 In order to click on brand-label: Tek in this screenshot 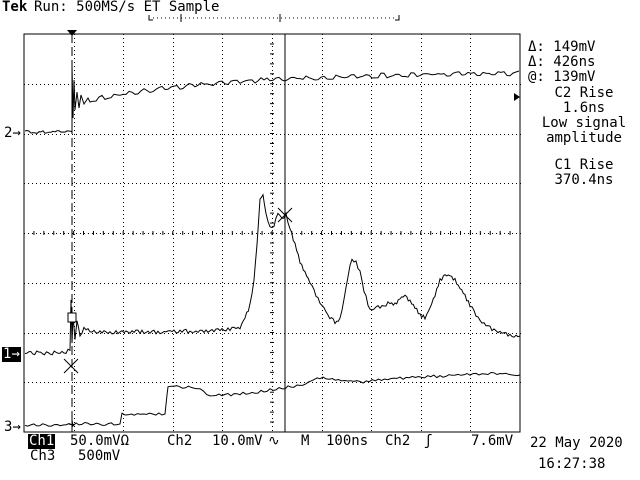, I will do `click(15, 7)`.